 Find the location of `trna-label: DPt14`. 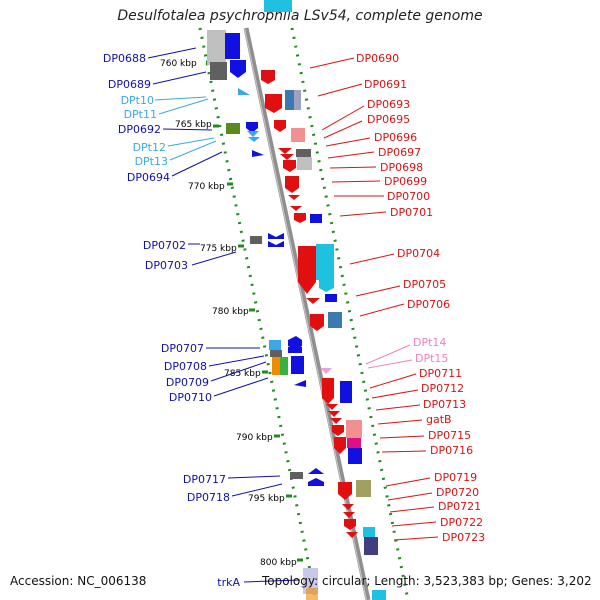

trna-label: DPt14 is located at coordinates (429, 342).